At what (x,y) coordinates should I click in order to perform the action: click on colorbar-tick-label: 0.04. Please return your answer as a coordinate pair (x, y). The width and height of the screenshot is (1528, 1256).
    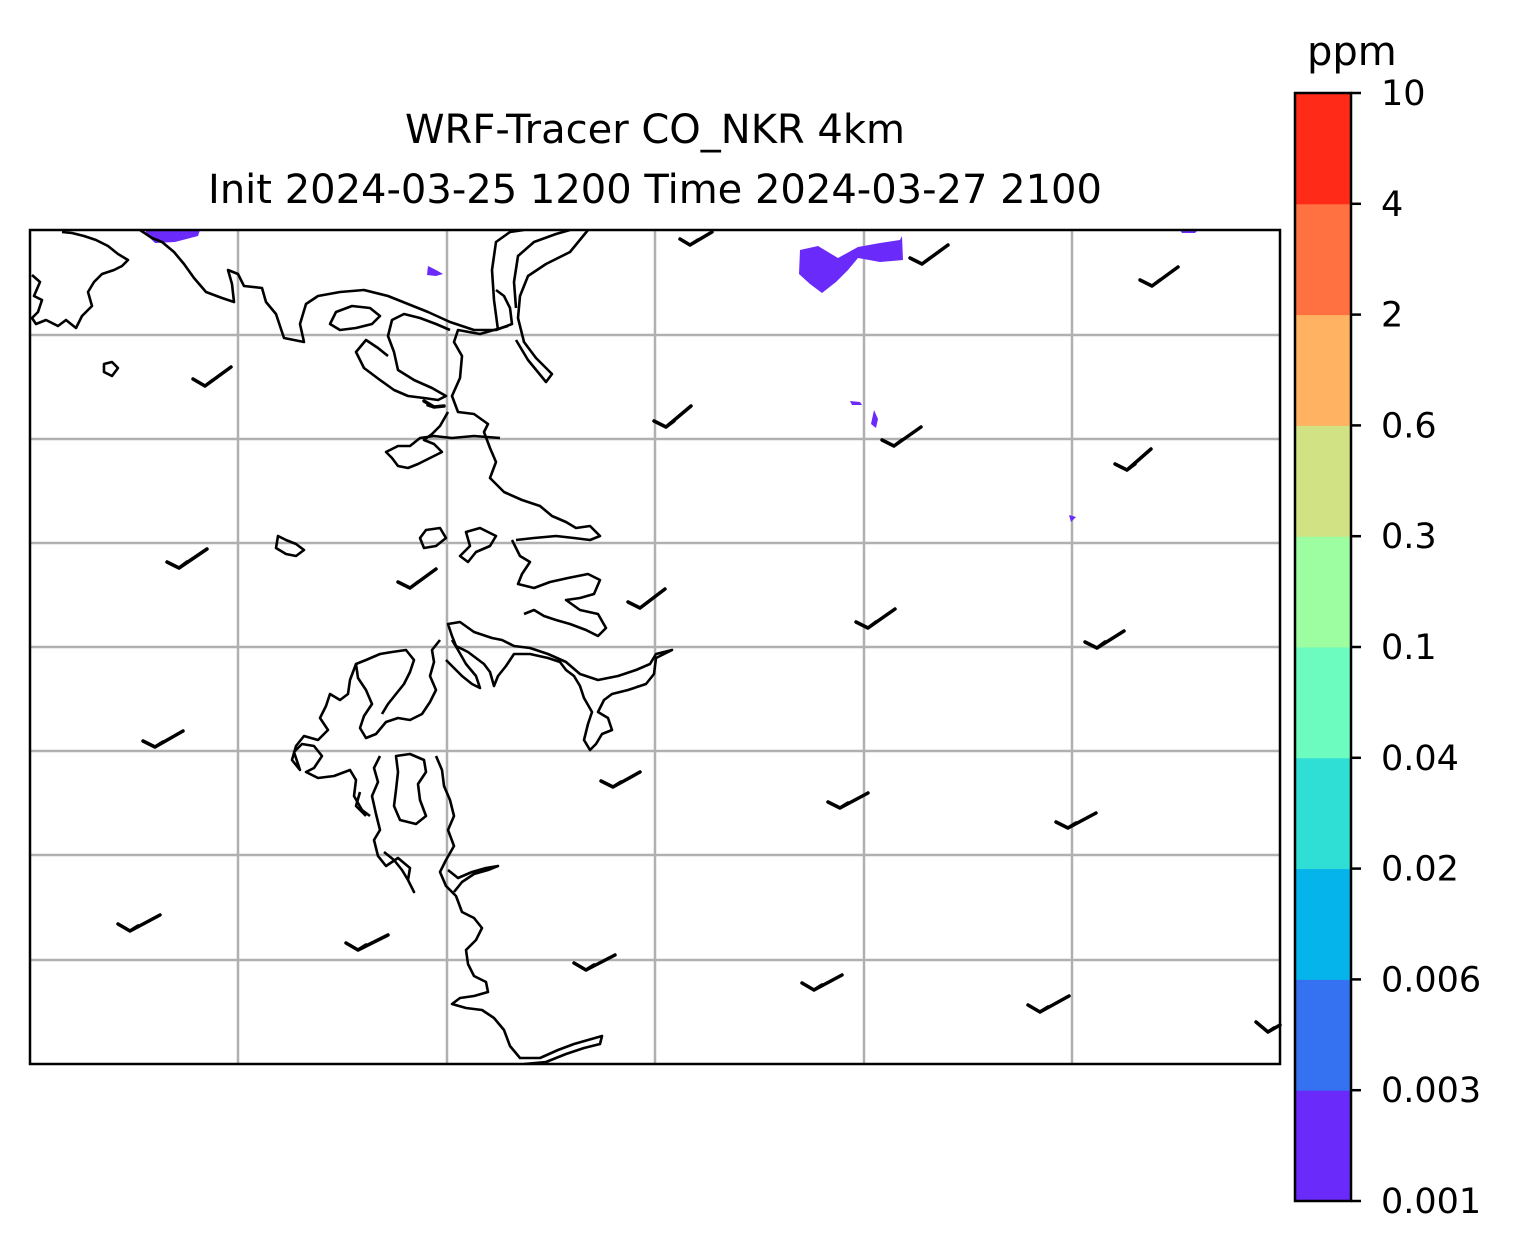
    Looking at the image, I should click on (1420, 759).